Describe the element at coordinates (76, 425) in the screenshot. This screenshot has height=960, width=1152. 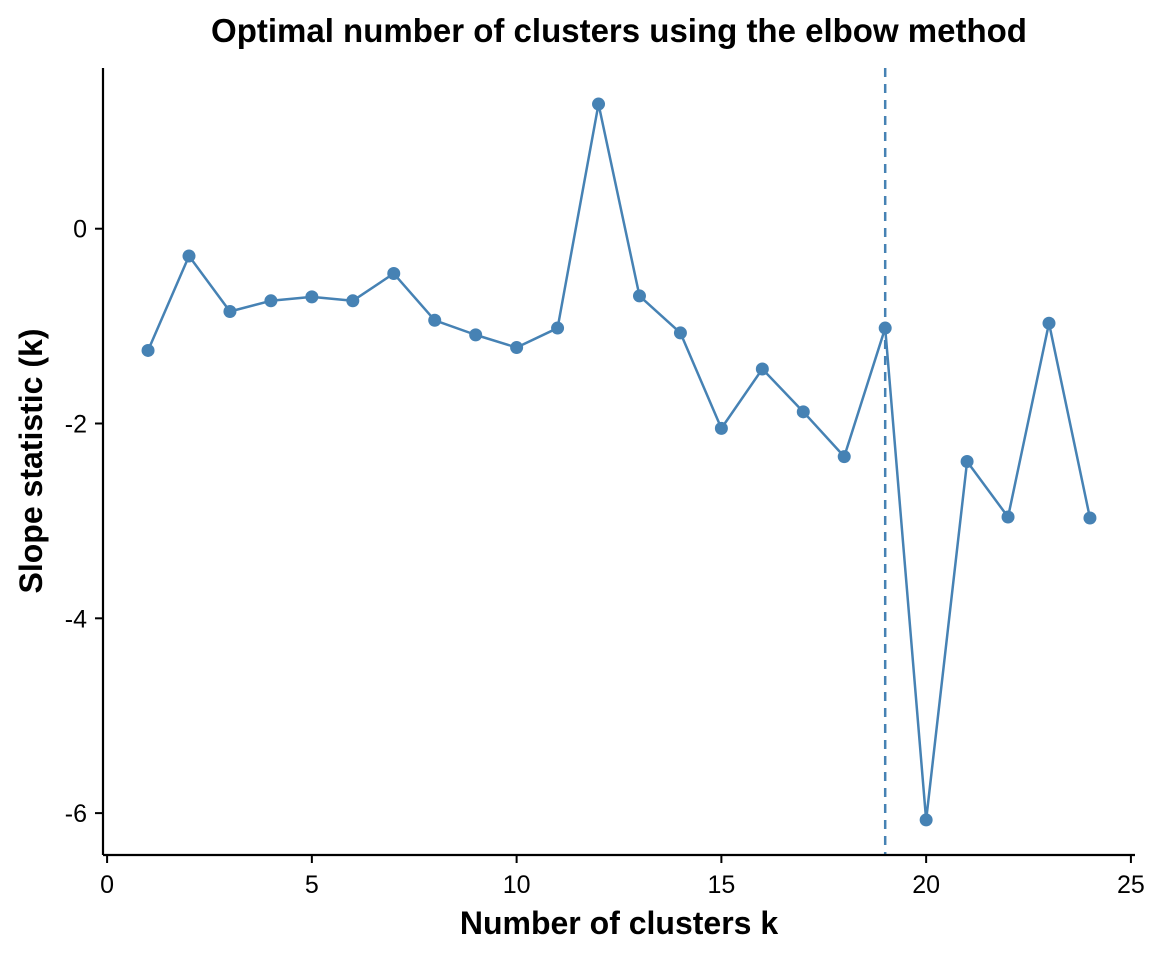
I see `y-tick-label: -2` at that location.